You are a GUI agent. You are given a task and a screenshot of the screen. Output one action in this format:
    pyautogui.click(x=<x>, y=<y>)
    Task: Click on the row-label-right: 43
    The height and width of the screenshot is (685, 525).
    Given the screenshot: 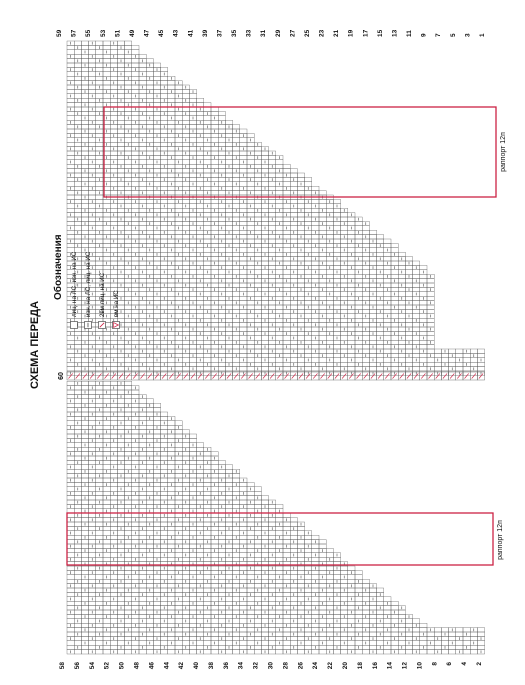 What is the action you would take?
    pyautogui.click(x=176, y=33)
    